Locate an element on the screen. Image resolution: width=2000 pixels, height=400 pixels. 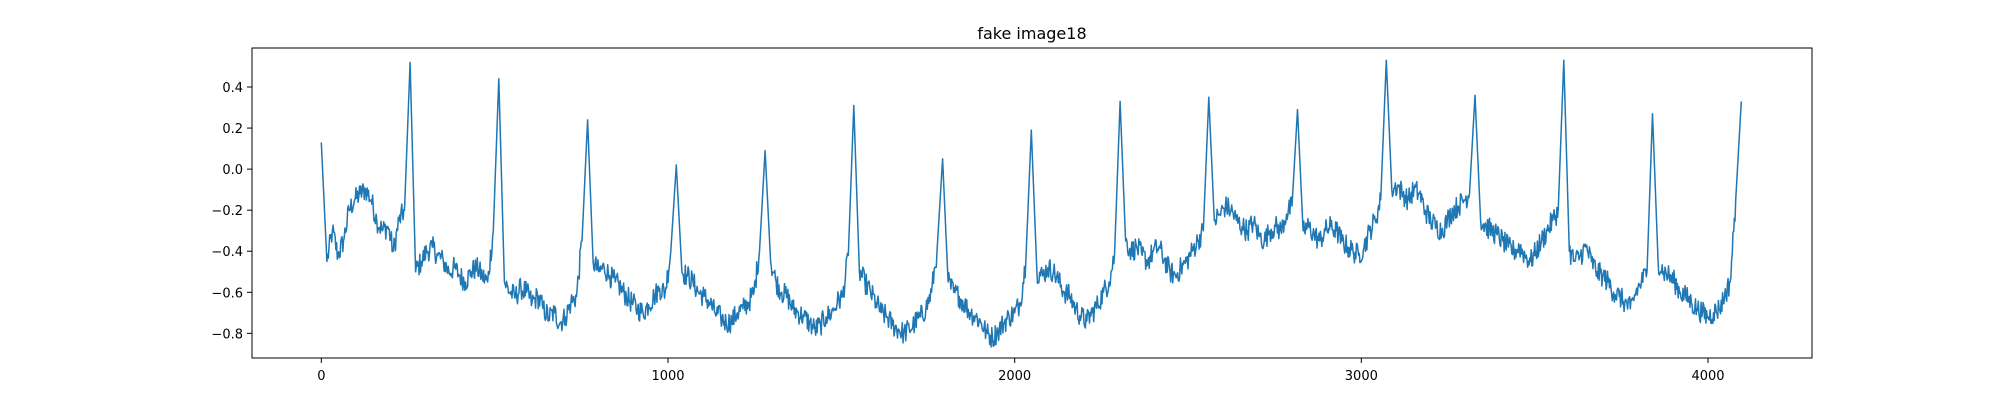
x-tick-label: 3000 is located at coordinates (1361, 376).